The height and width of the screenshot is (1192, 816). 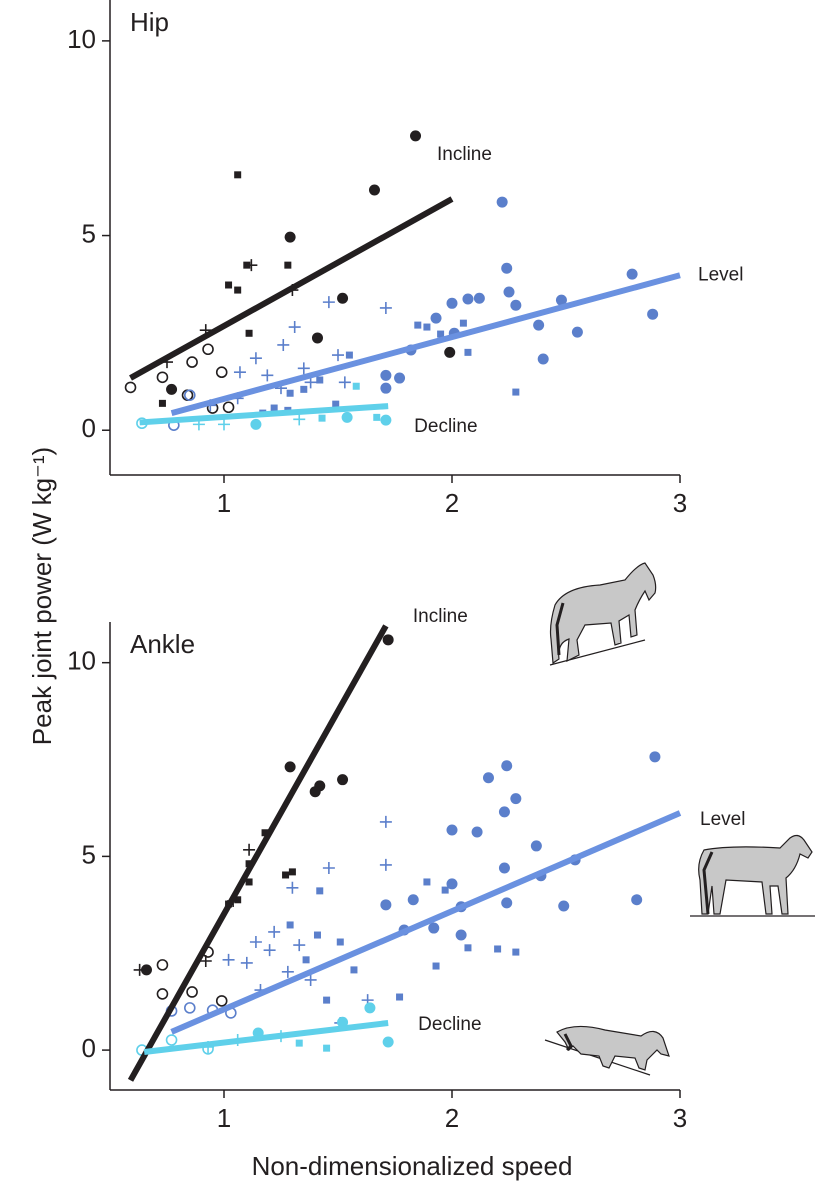 I want to click on y-axis-label: Peak joint power (W kg⁻¹), so click(x=42, y=596).